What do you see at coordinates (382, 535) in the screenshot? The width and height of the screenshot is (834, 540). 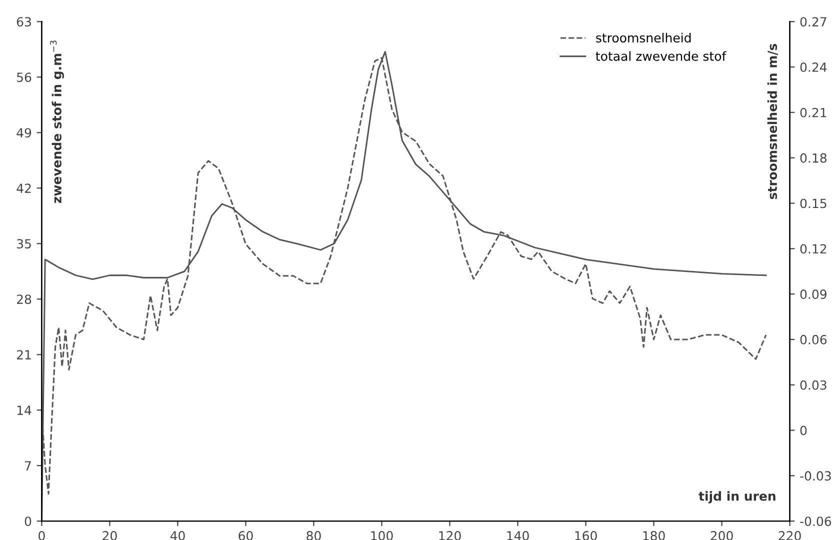 I see `x-tick-label: 100` at bounding box center [382, 535].